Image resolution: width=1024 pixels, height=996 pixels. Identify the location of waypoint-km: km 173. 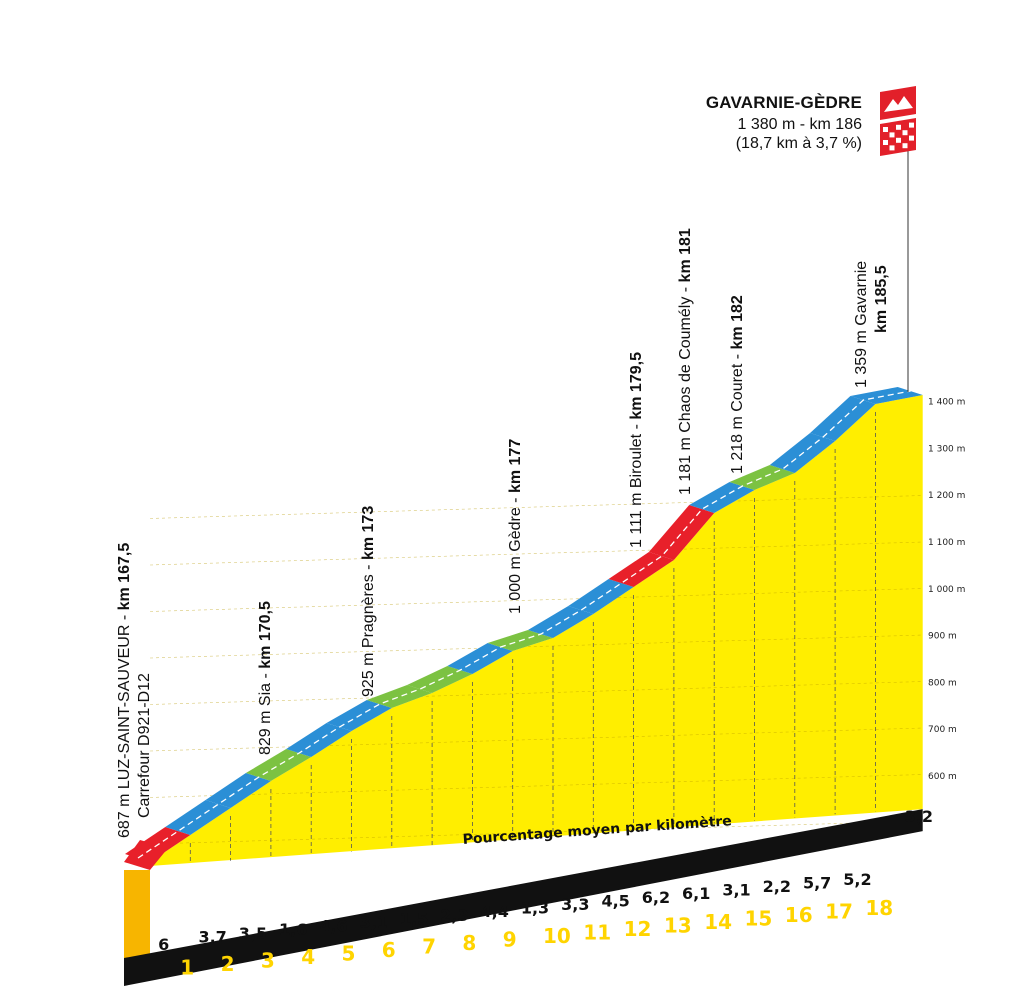
(368, 533).